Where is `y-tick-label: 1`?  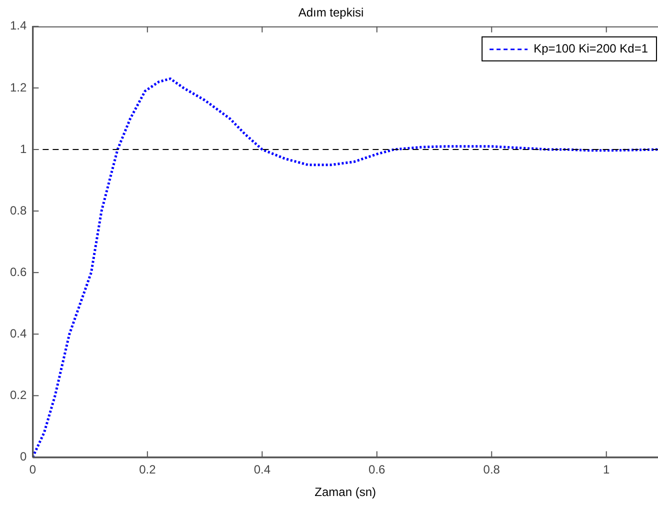 y-tick-label: 1 is located at coordinates (23, 149).